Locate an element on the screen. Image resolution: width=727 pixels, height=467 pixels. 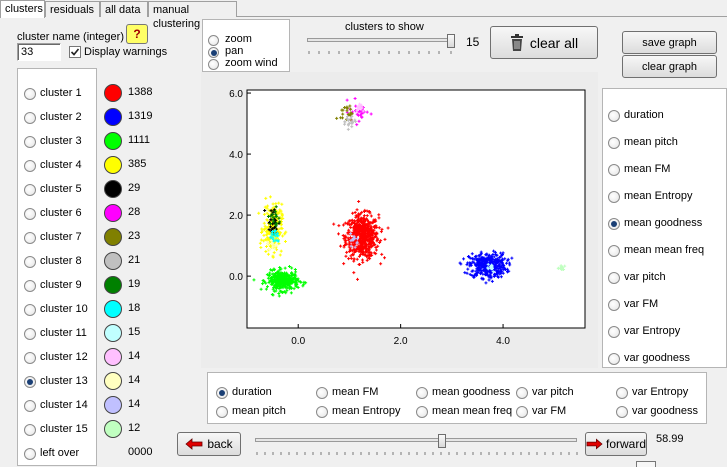
forward-button: forward is located at coordinates (616, 444).